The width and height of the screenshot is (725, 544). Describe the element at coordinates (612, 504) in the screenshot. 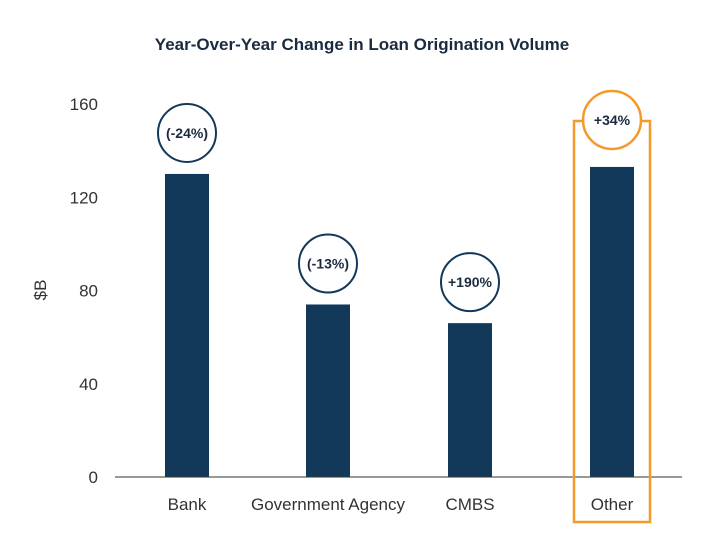

I see `x-tick-label: Other` at that location.